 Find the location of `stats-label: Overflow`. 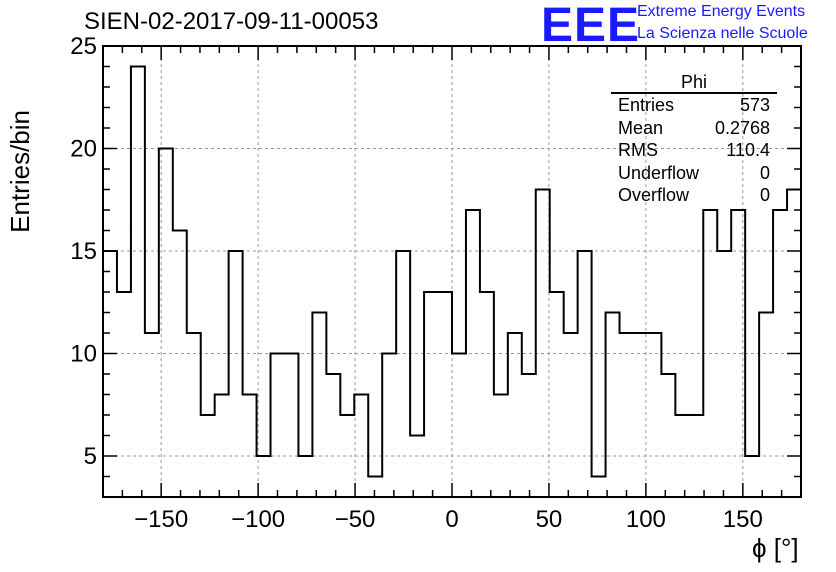

stats-label: Overflow is located at coordinates (654, 195).